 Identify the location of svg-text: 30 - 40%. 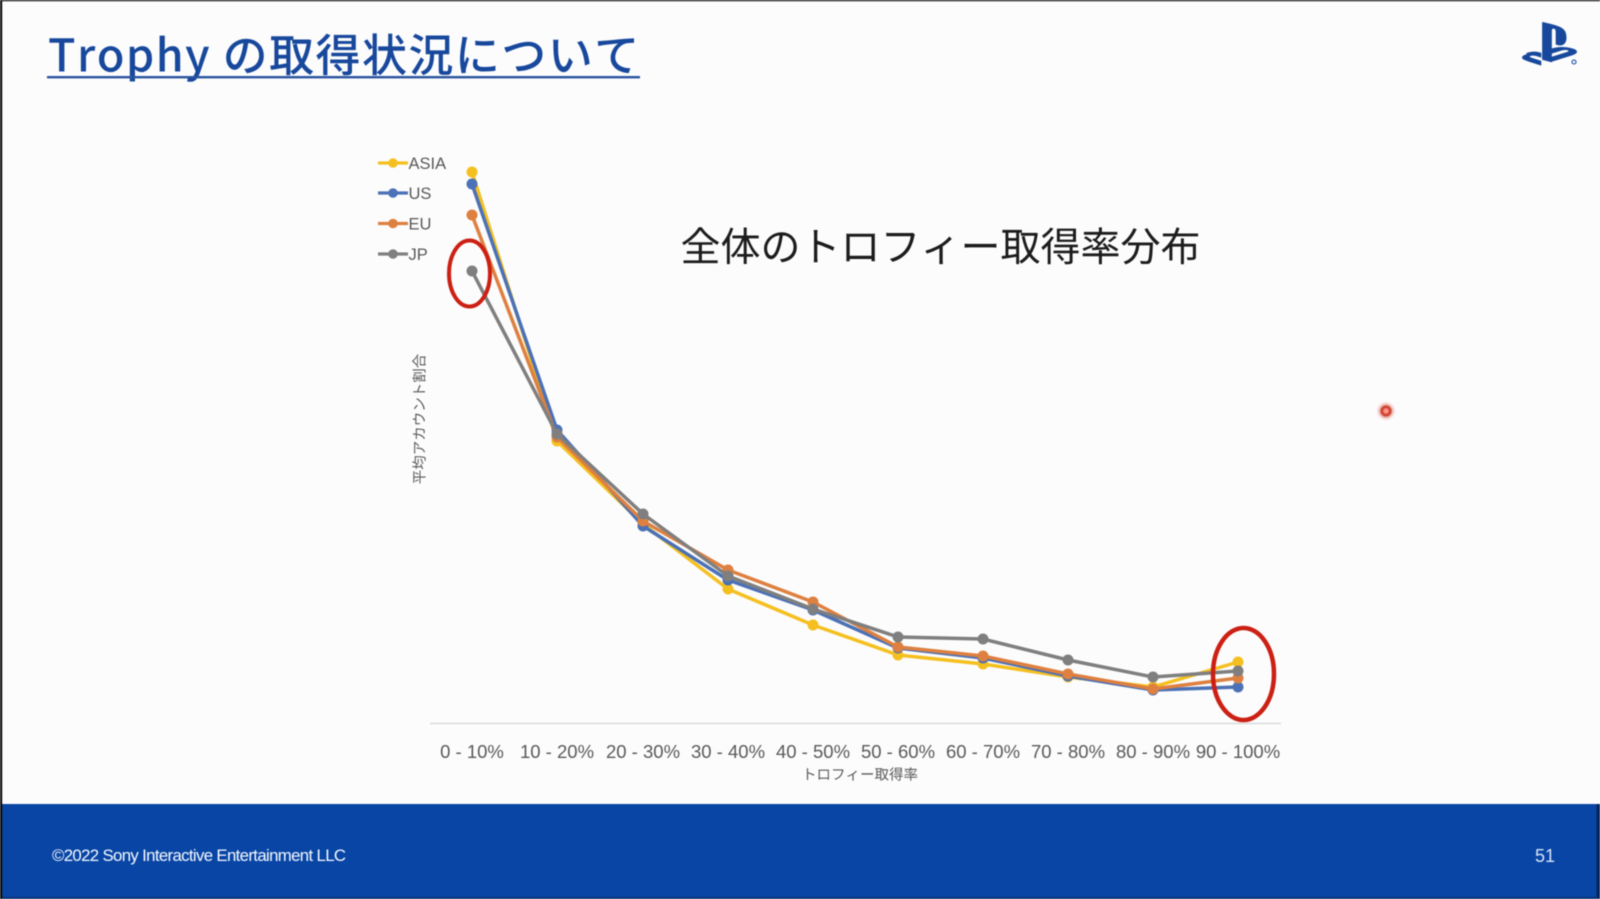
(728, 751).